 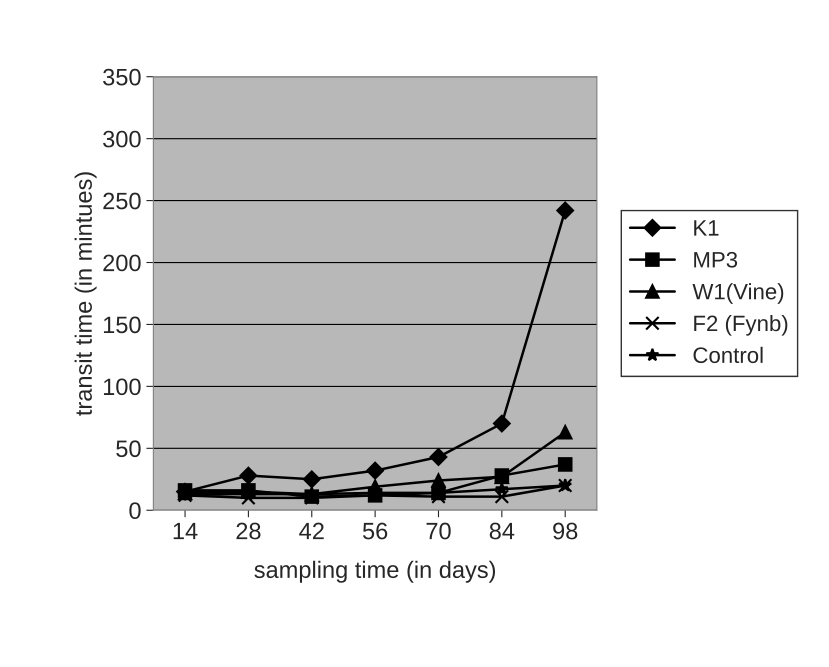 I want to click on y-axis-title: transit time (in mintues), so click(x=85, y=294).